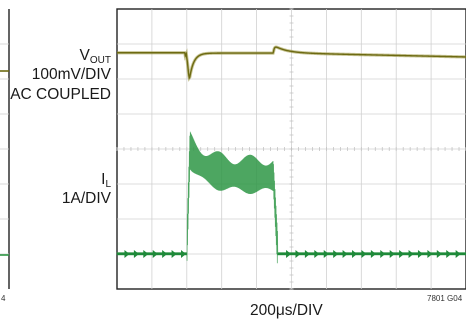 The height and width of the screenshot is (326, 466). I want to click on il-label: IL, so click(106, 180).